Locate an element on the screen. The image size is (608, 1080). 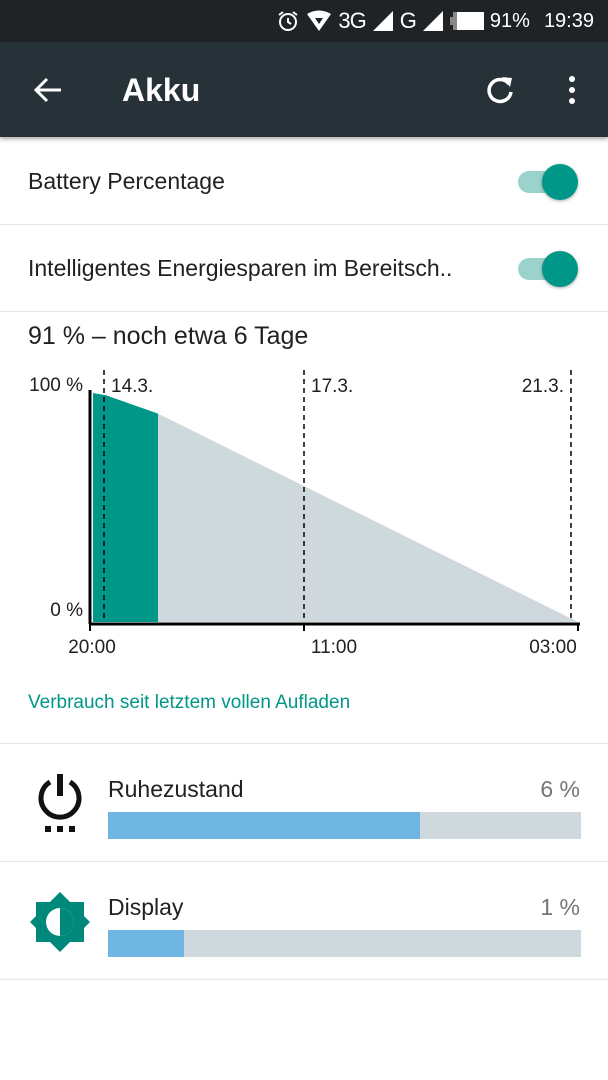
network-type-g: G is located at coordinates (408, 20).